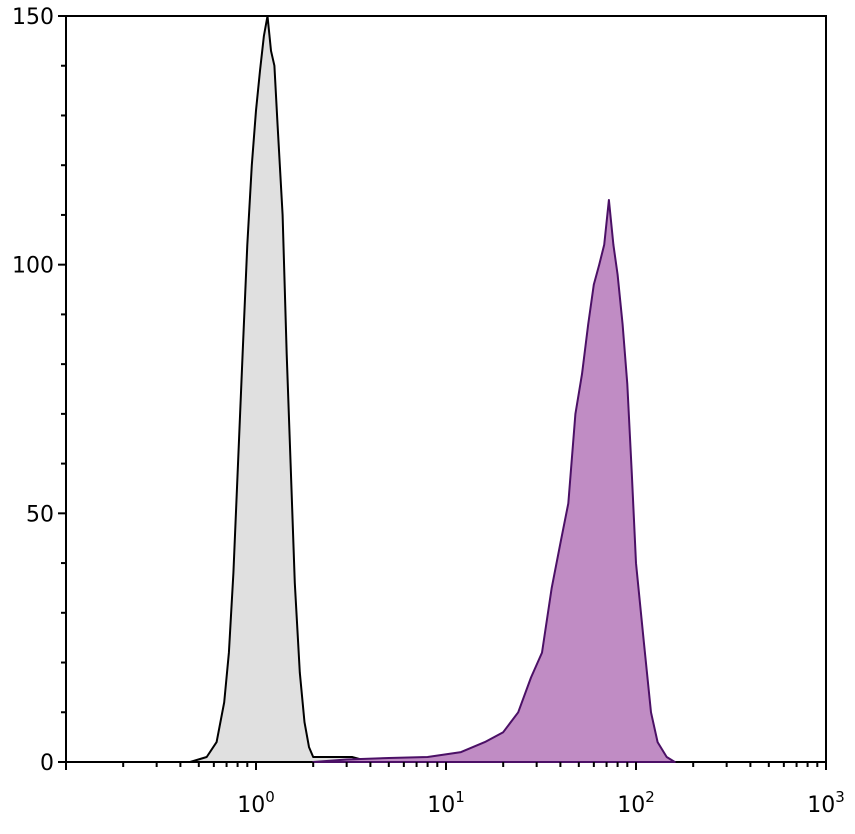 This screenshot has width=855, height=834. Describe the element at coordinates (39, 390) in the screenshot. I see `y-axis: 0 50 100 150` at that location.